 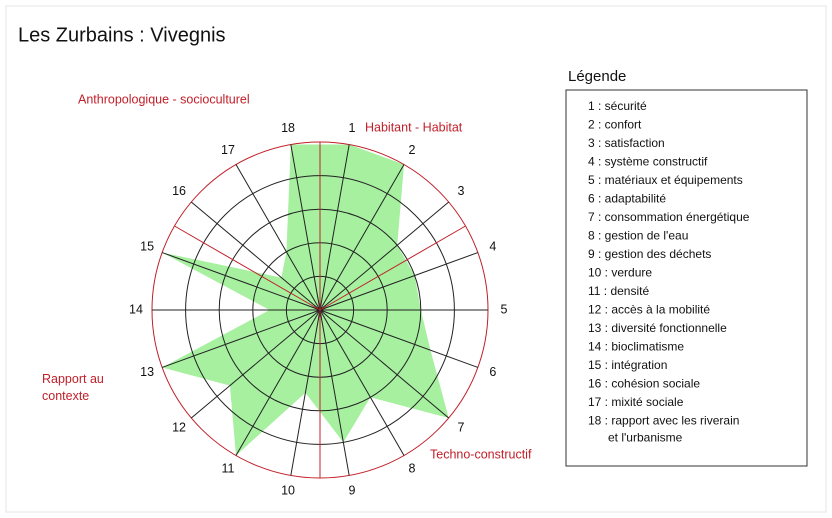 I want to click on legend-entry: 9 : gestion des déchets, so click(x=649, y=254).